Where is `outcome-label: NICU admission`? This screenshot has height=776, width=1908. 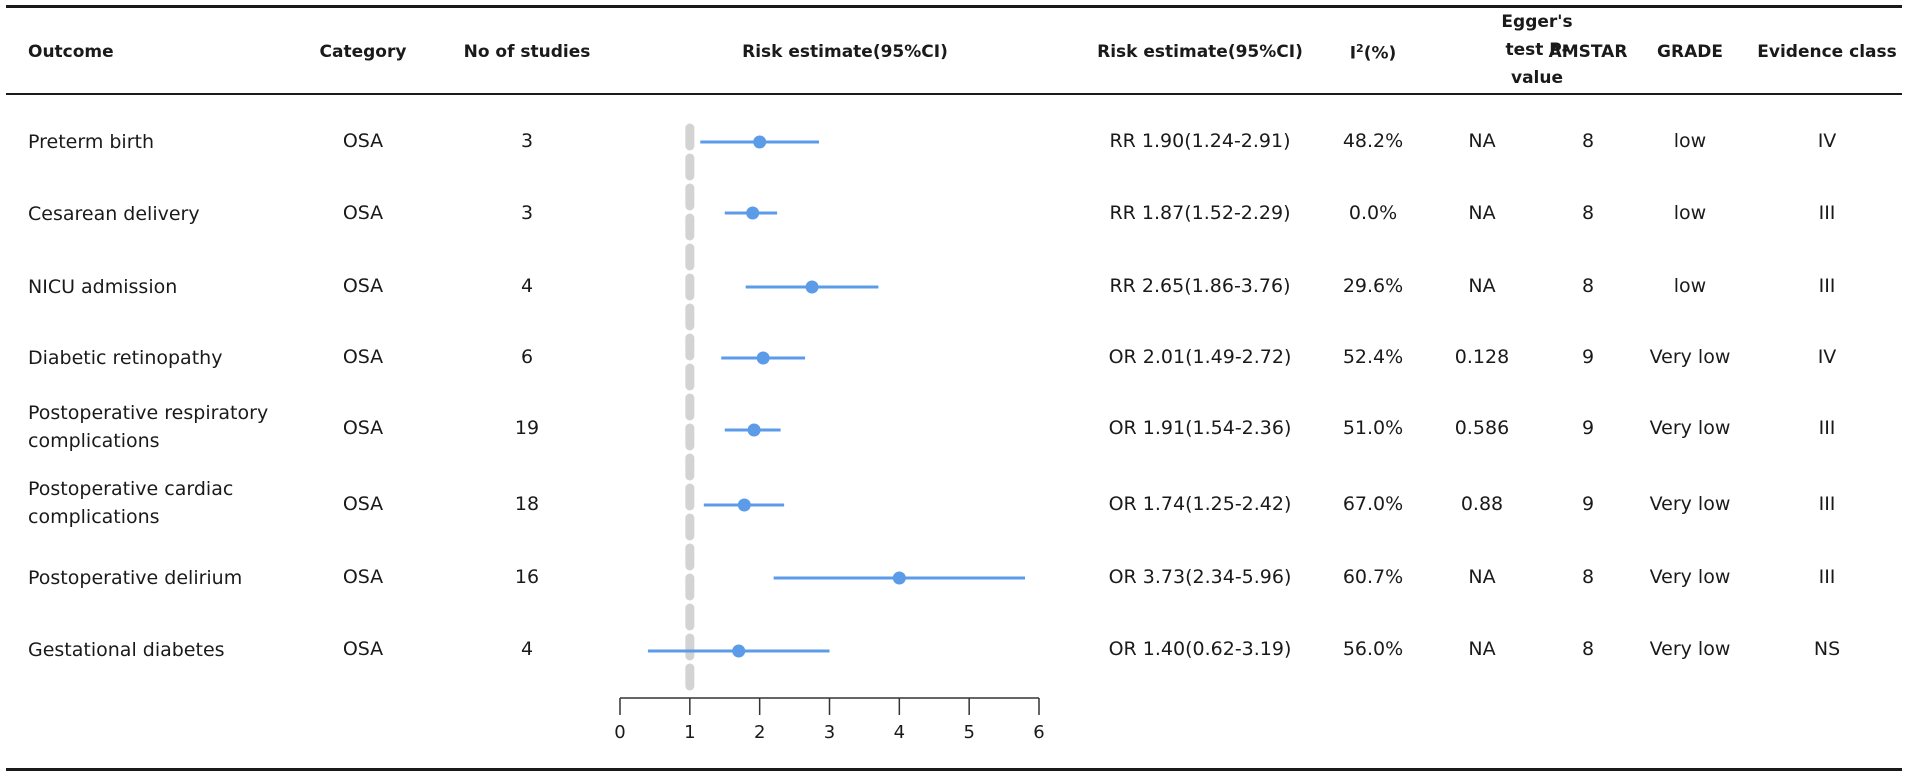 outcome-label: NICU admission is located at coordinates (103, 287).